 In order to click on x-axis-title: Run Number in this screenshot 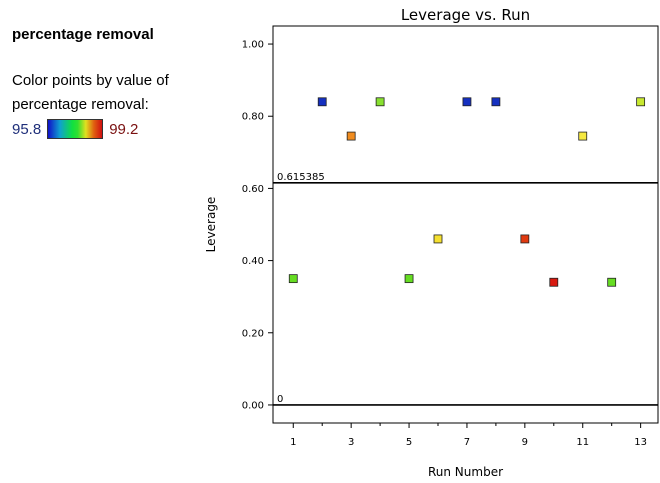, I will do `click(465, 472)`.